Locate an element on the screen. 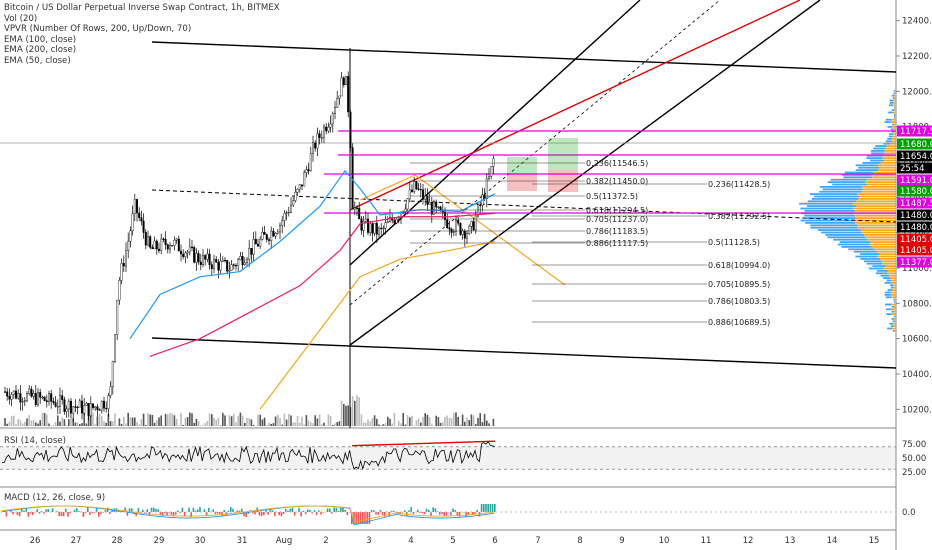 Image resolution: width=932 pixels, height=550 pixels. volume-profile is located at coordinates (847, 211).